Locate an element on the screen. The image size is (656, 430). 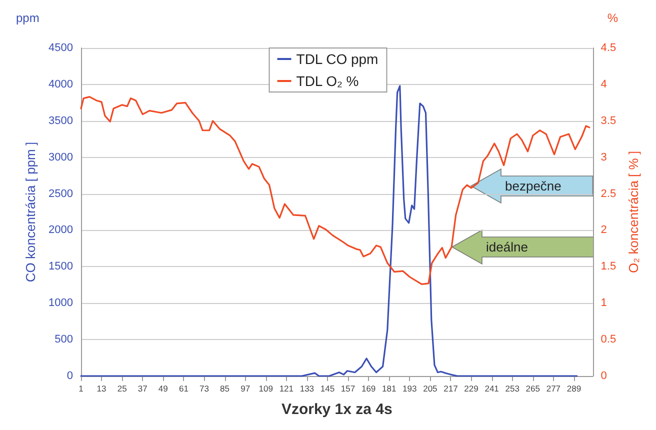
x-tick-label: 85 is located at coordinates (225, 389).